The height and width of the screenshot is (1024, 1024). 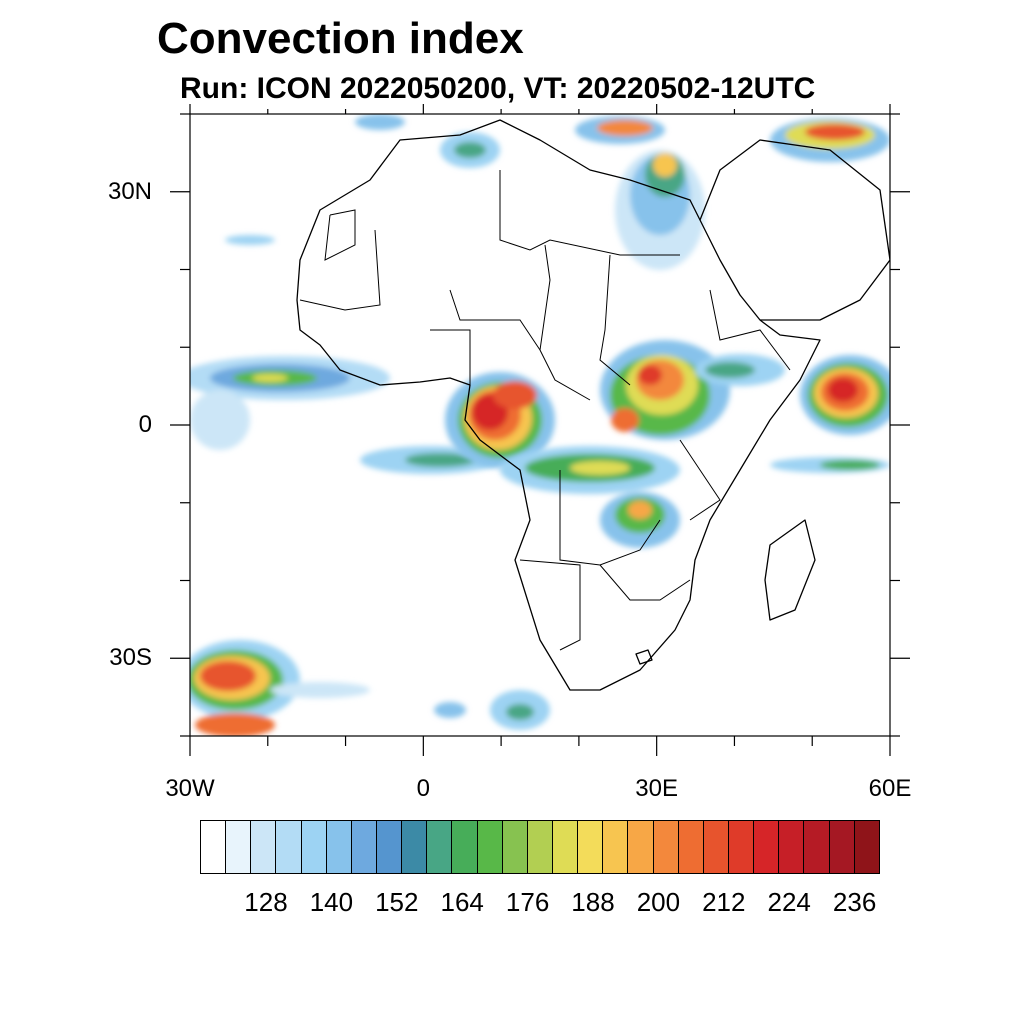 What do you see at coordinates (145, 424) in the screenshot?
I see `y-tick-label: 0` at bounding box center [145, 424].